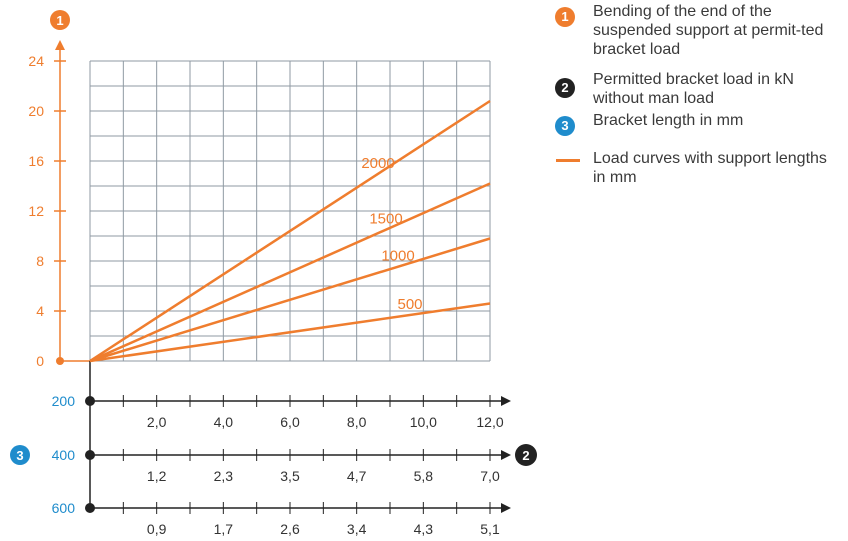 Image resolution: width=848 pixels, height=541 pixels. What do you see at coordinates (40, 361) in the screenshot?
I see `y-tick-label: 0` at bounding box center [40, 361].